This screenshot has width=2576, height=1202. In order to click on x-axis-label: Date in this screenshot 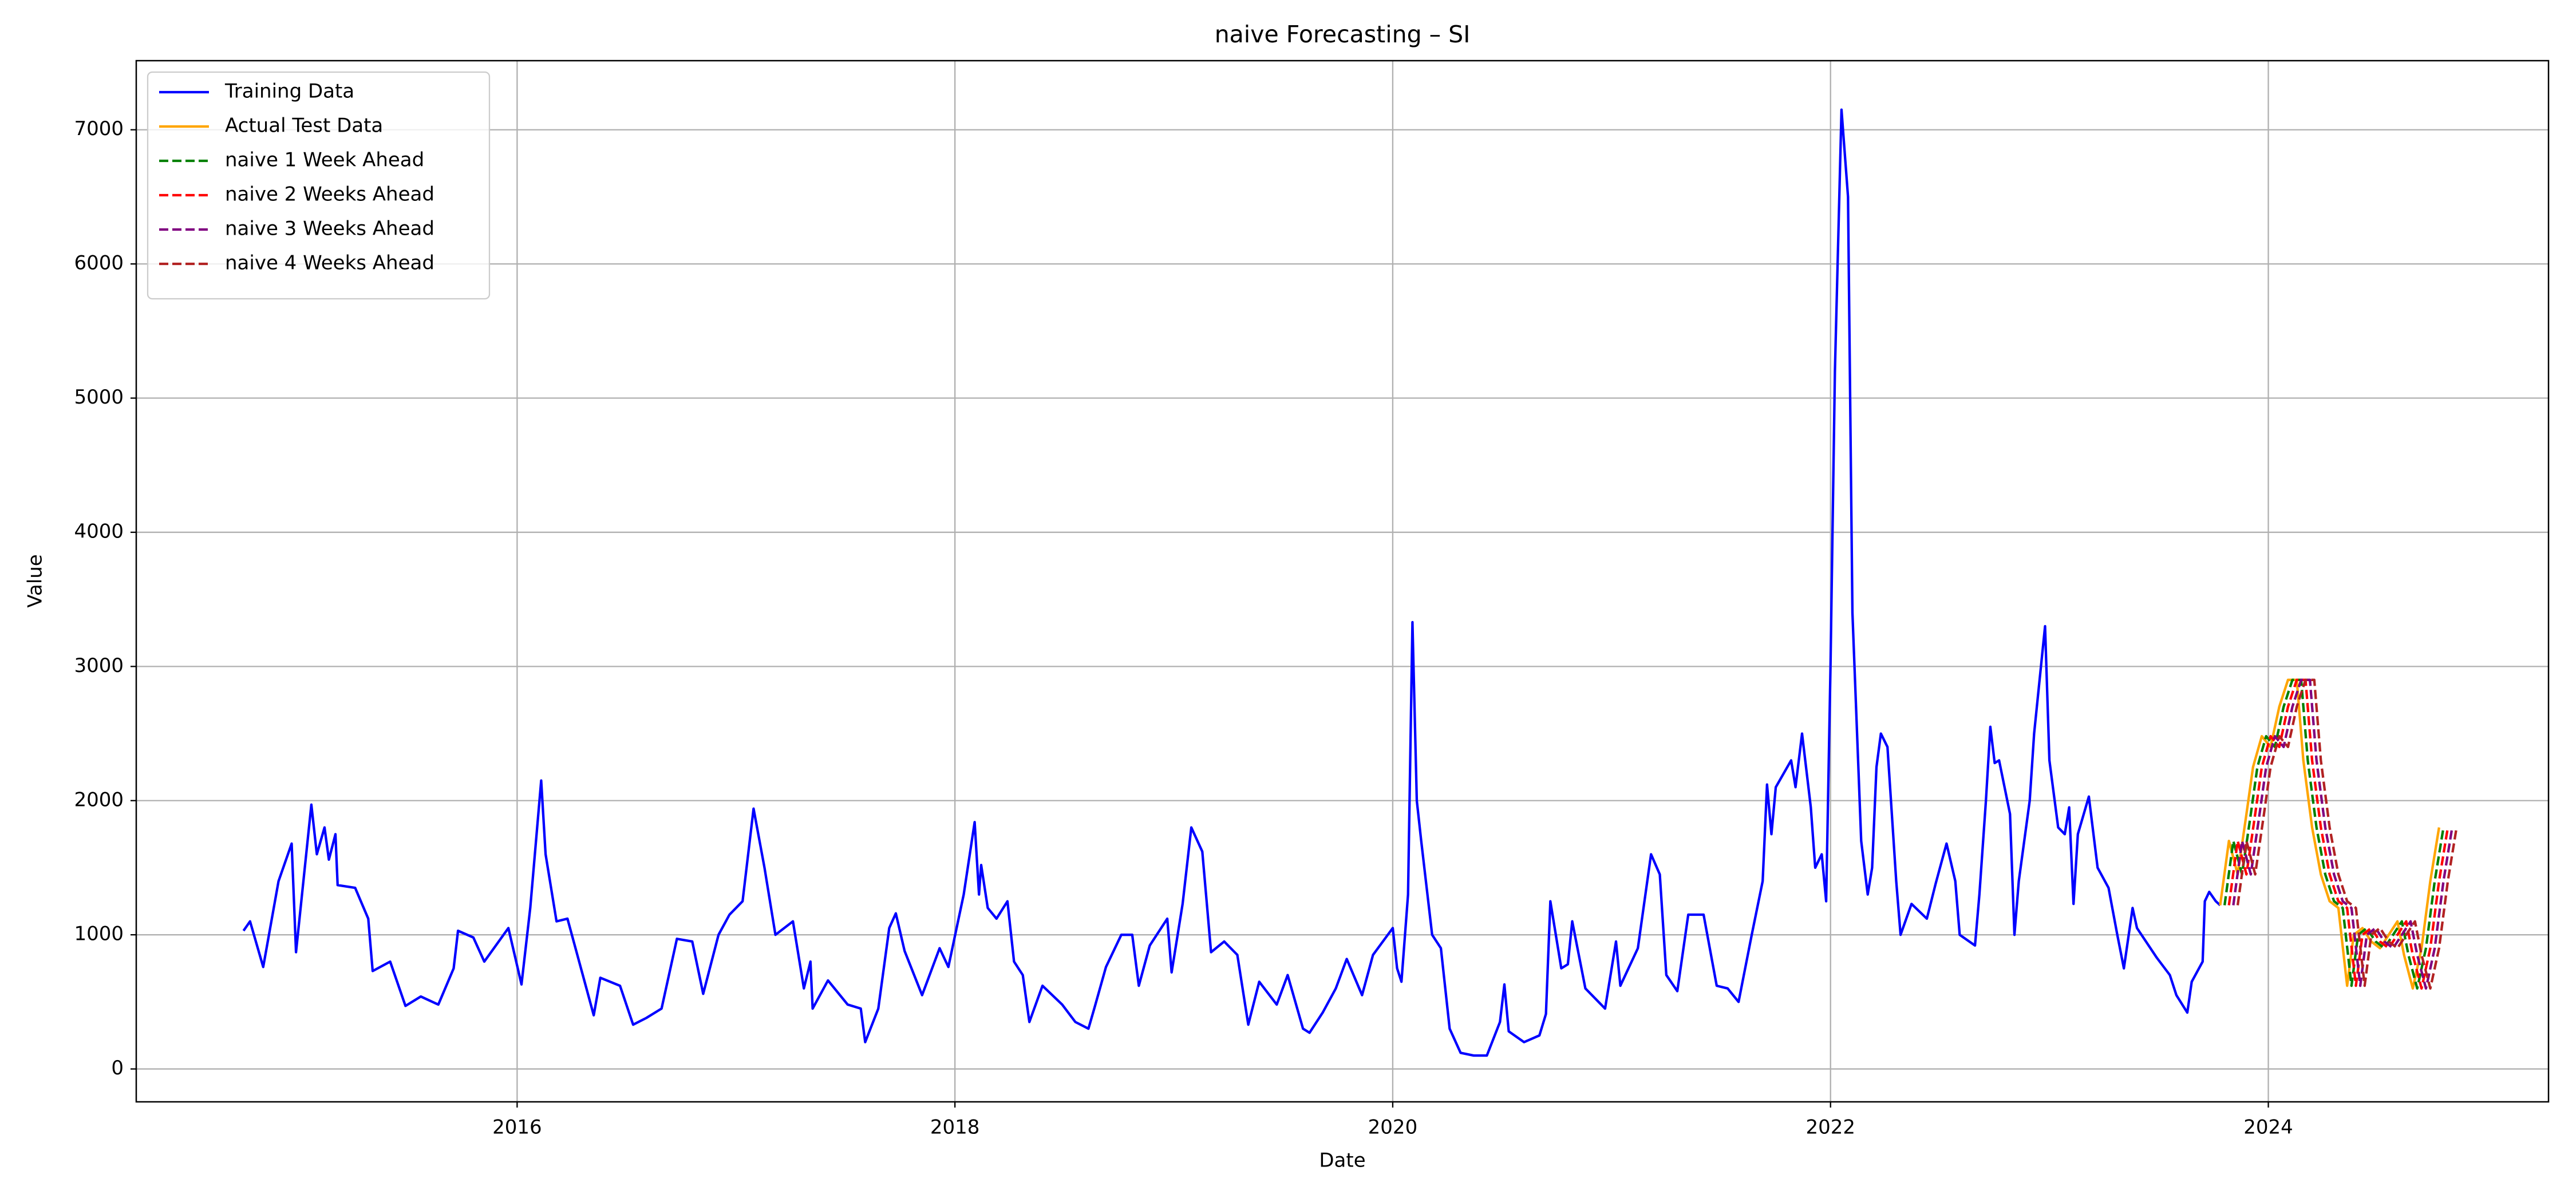, I will do `click(1342, 1161)`.